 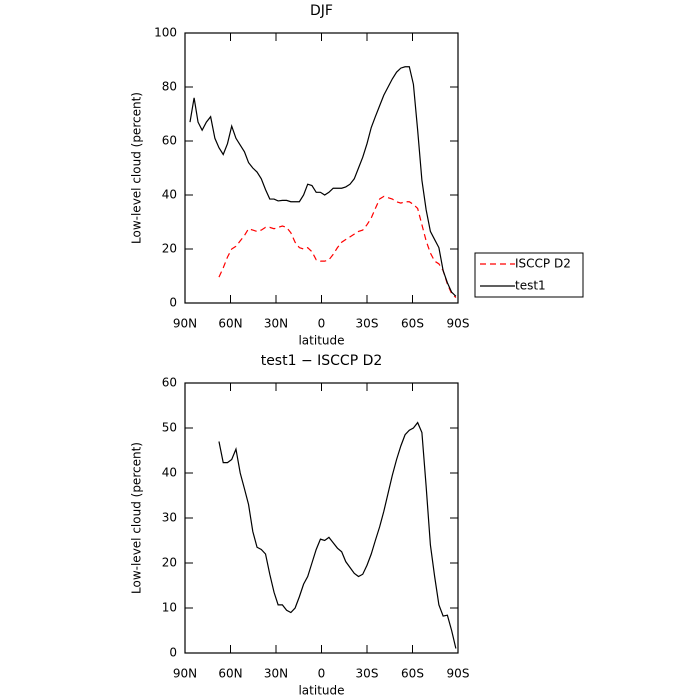 What do you see at coordinates (169, 518) in the screenshot?
I see `y-tick-label: 30` at bounding box center [169, 518].